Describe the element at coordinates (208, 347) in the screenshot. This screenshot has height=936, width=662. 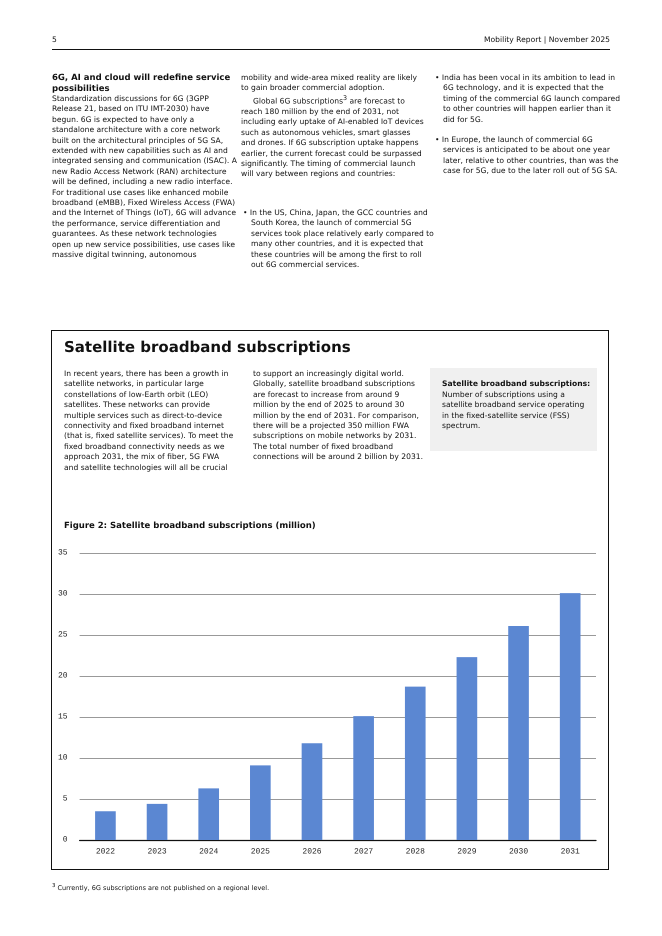
I see `text: Satellite broadband subscriptions` at that location.